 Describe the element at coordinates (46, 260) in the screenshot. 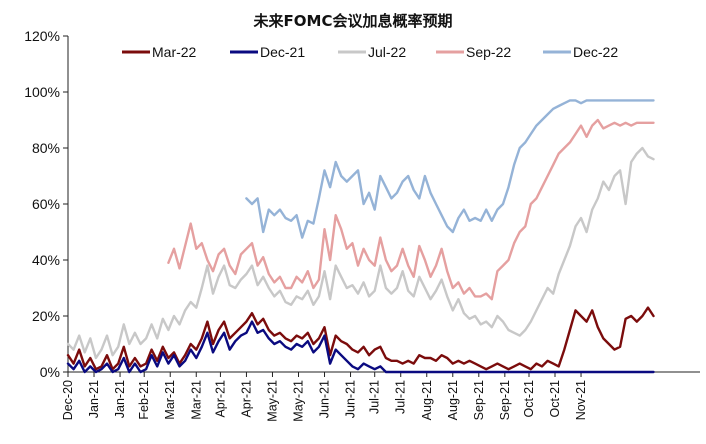

I see `y-tick-label: 40%` at that location.